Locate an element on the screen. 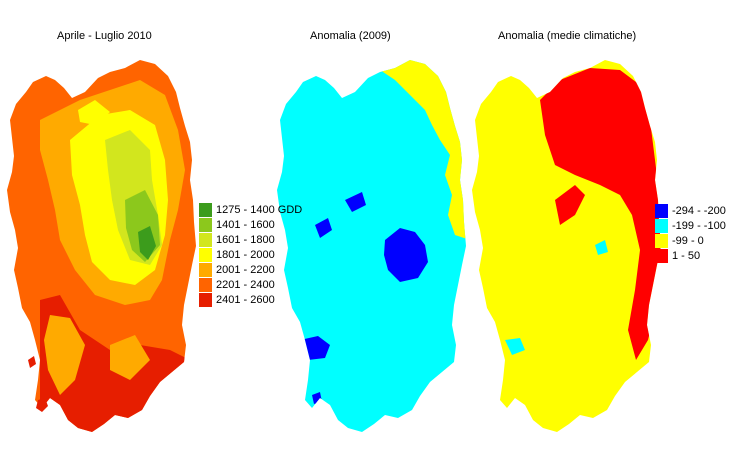 The image size is (730, 450). legend-label: 1801 - 2000 is located at coordinates (245, 254).